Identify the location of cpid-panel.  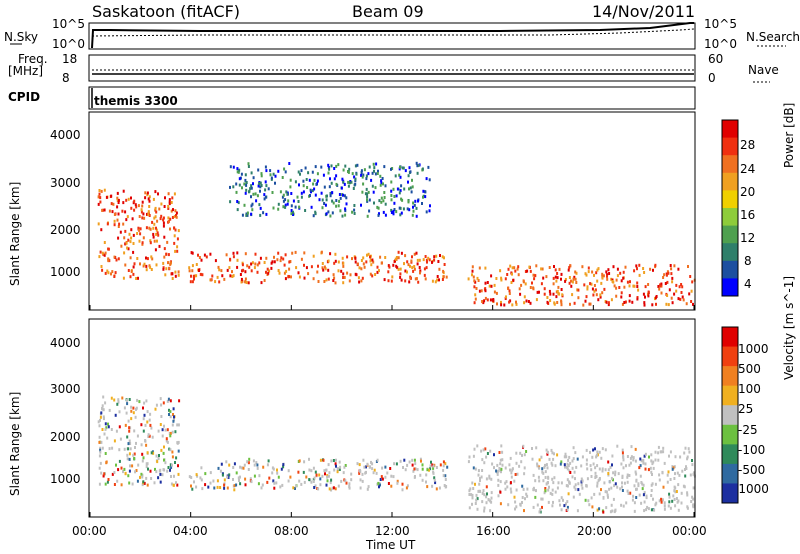
(392, 98).